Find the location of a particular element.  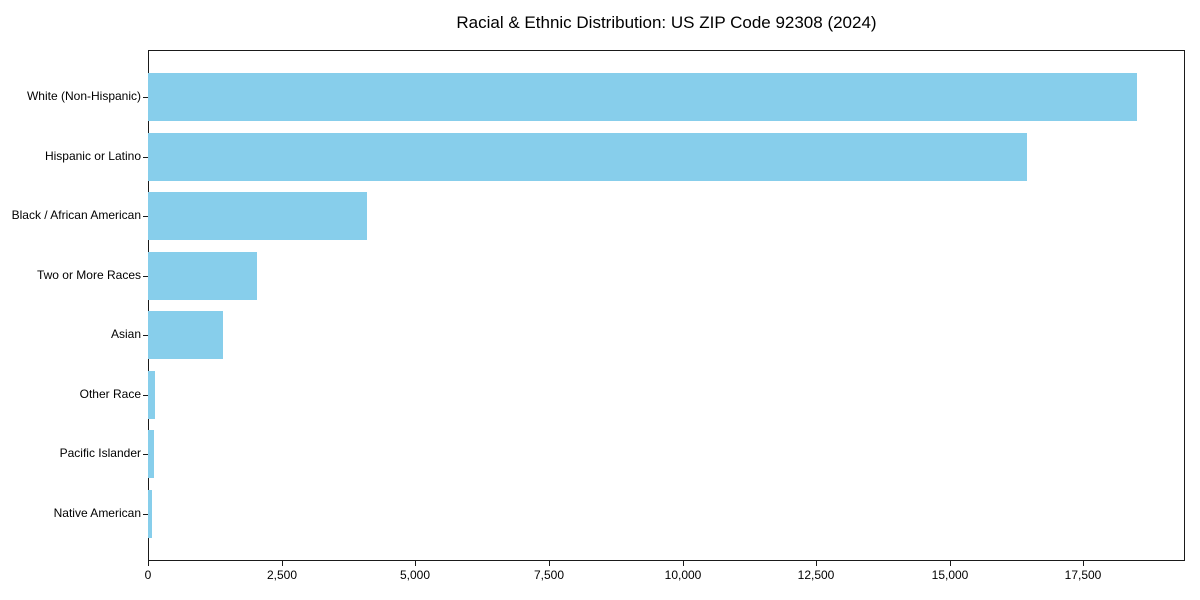

x-axis-tick-label: 17,500 is located at coordinates (1083, 575).